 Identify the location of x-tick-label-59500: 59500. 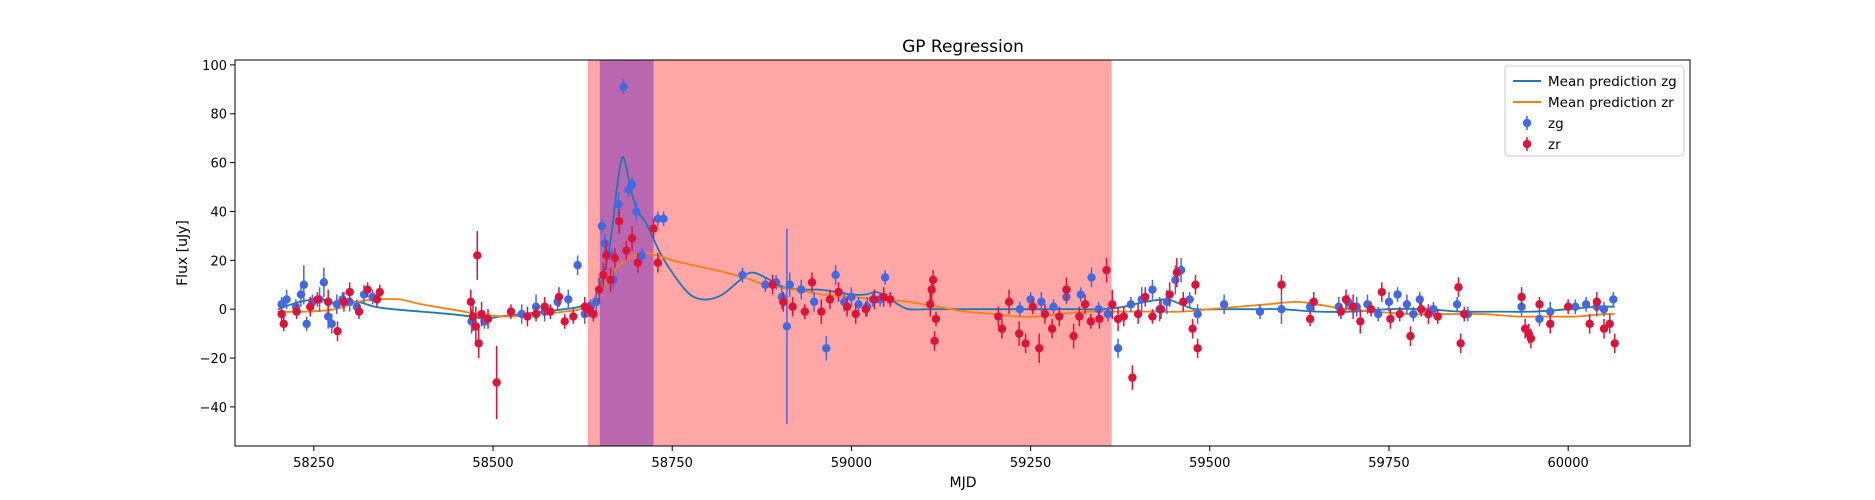
(1209, 463).